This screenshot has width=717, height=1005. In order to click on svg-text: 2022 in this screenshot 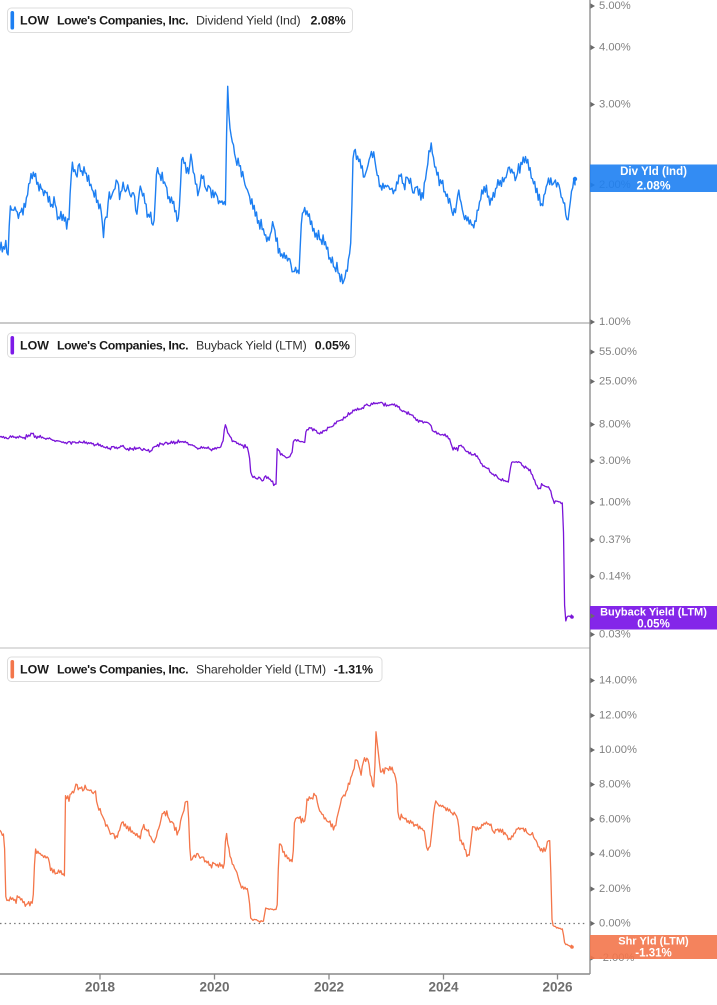, I will do `click(329, 987)`.